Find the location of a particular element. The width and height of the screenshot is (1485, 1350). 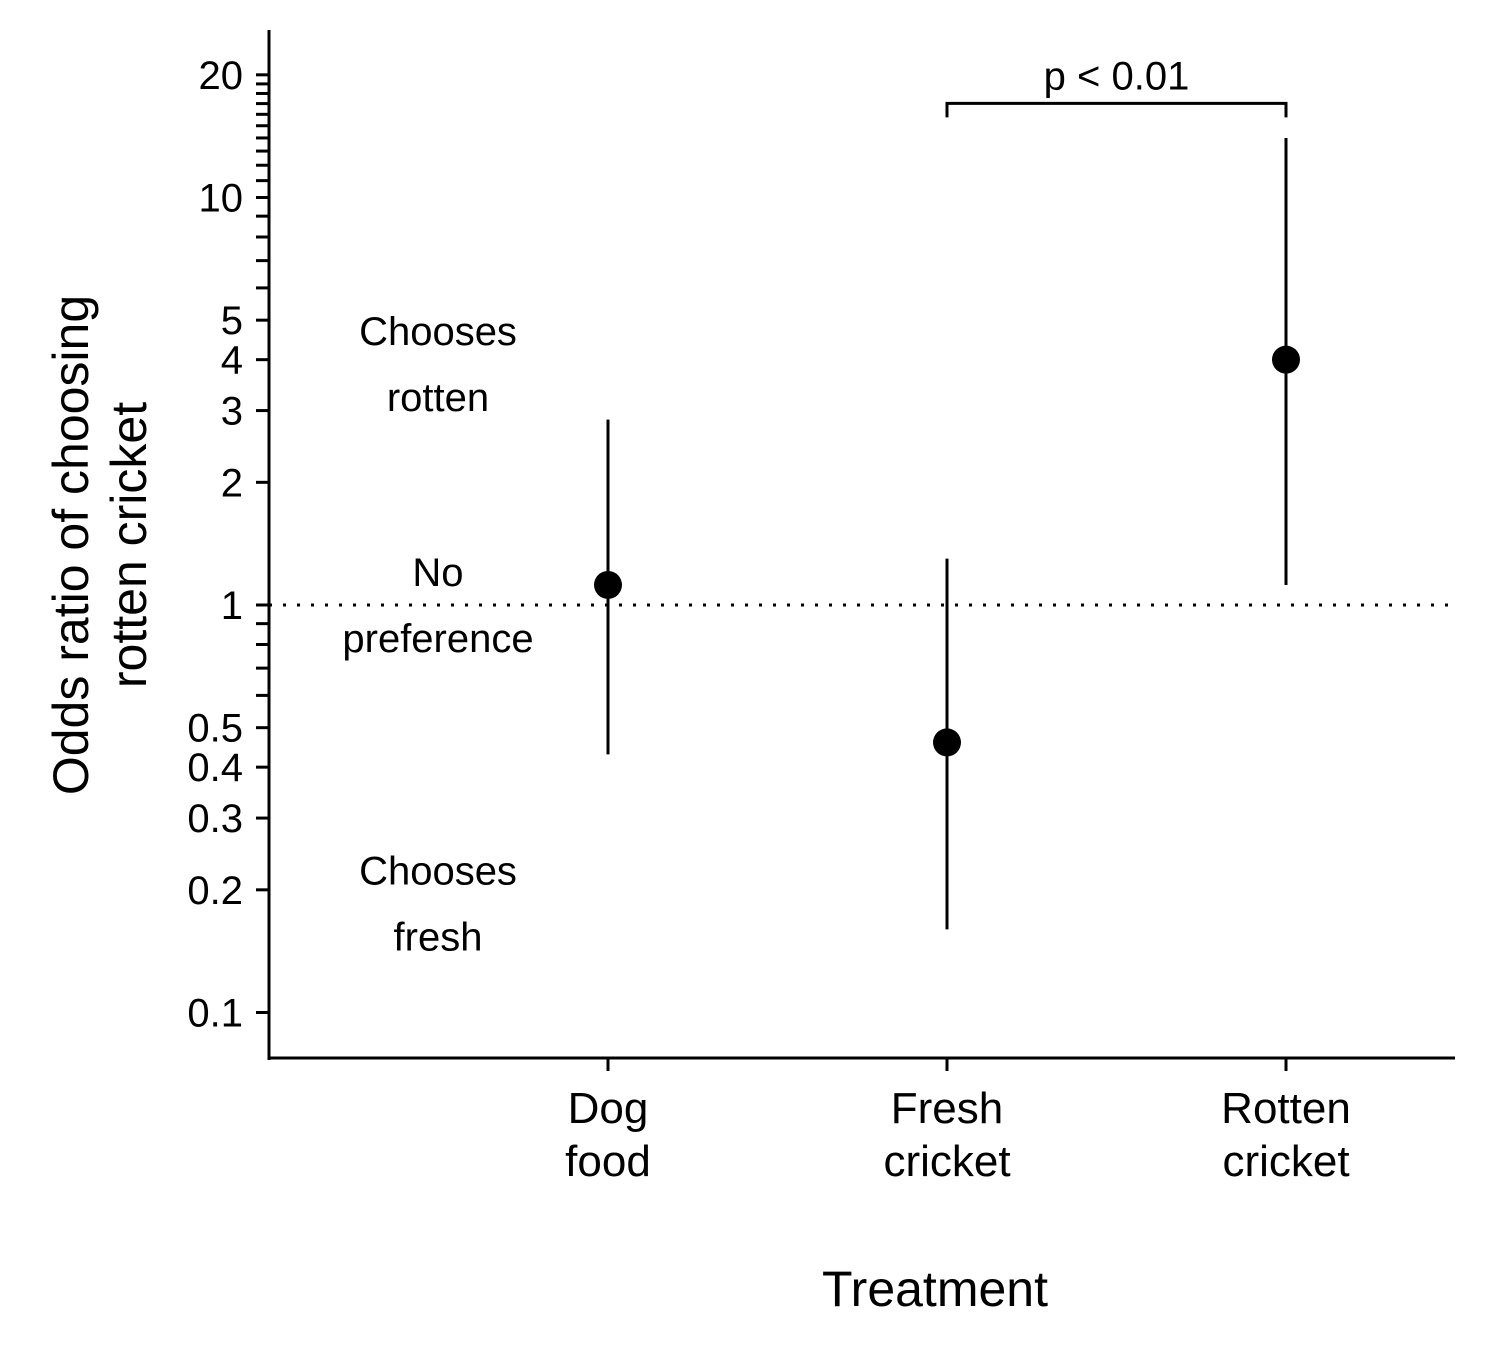

significance-bracket: p < 0.01 is located at coordinates (1116, 86).